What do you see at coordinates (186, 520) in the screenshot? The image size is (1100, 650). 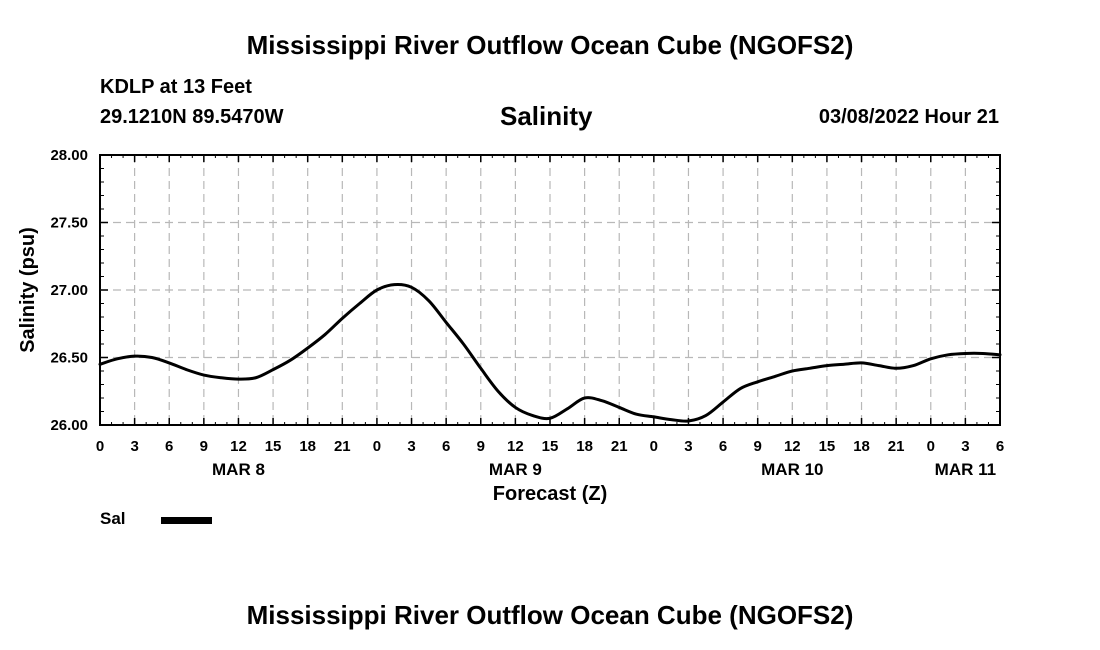 I see `legend-line-swatch` at bounding box center [186, 520].